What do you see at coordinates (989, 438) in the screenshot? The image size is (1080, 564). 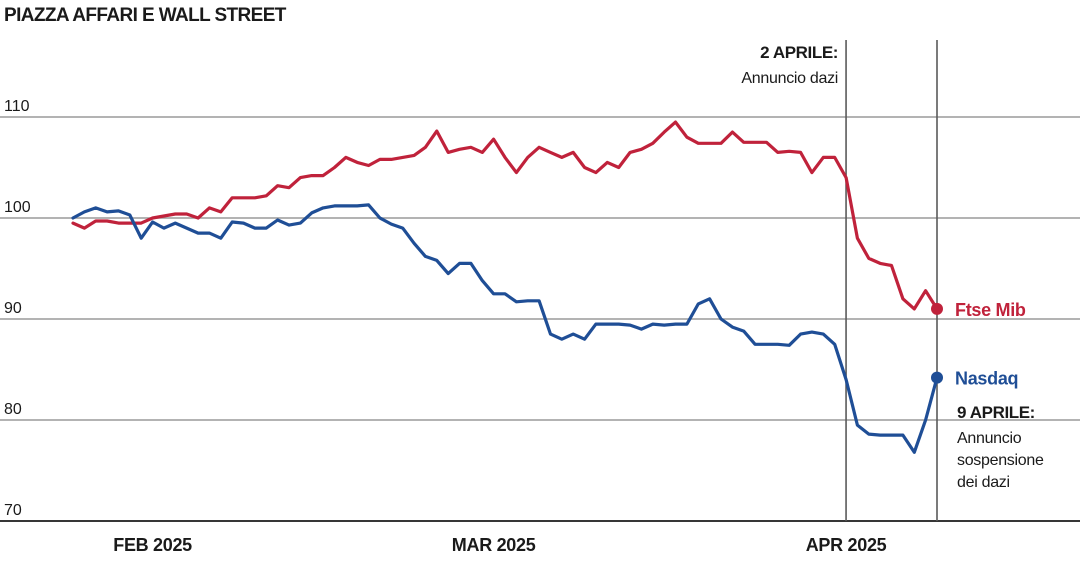 I see `annotation-2-line-1: Annuncio` at bounding box center [989, 438].